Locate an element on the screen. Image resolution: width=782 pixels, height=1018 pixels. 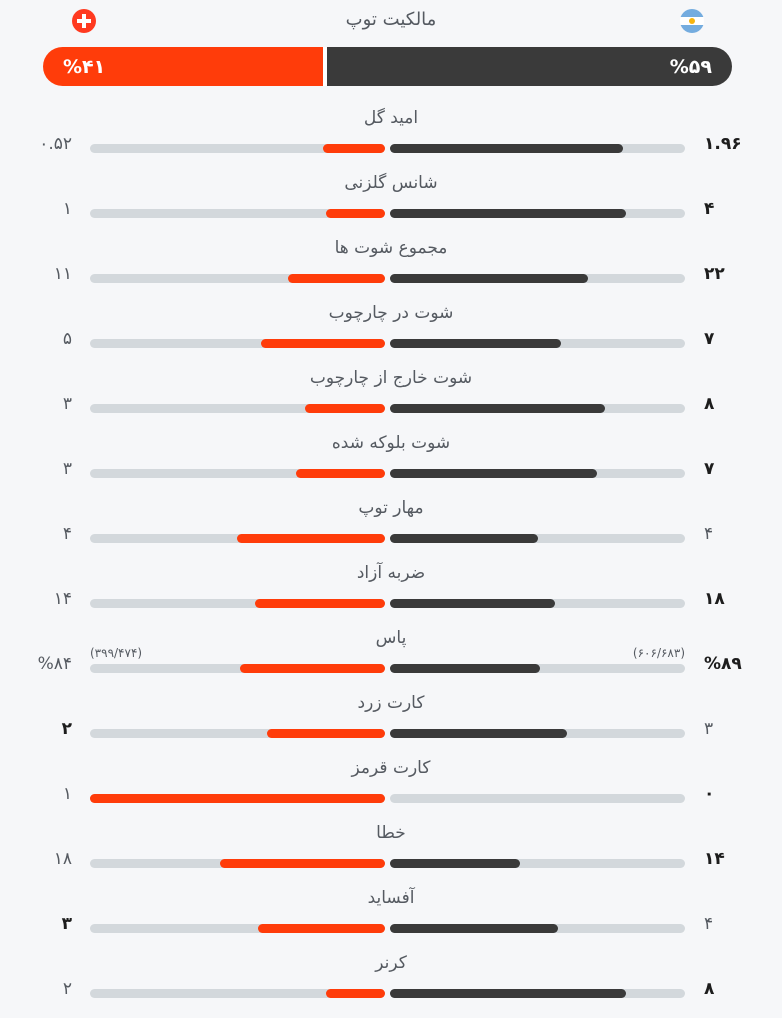
stat-row: آفساید ۳ ۴ is located at coordinates (391, 920).